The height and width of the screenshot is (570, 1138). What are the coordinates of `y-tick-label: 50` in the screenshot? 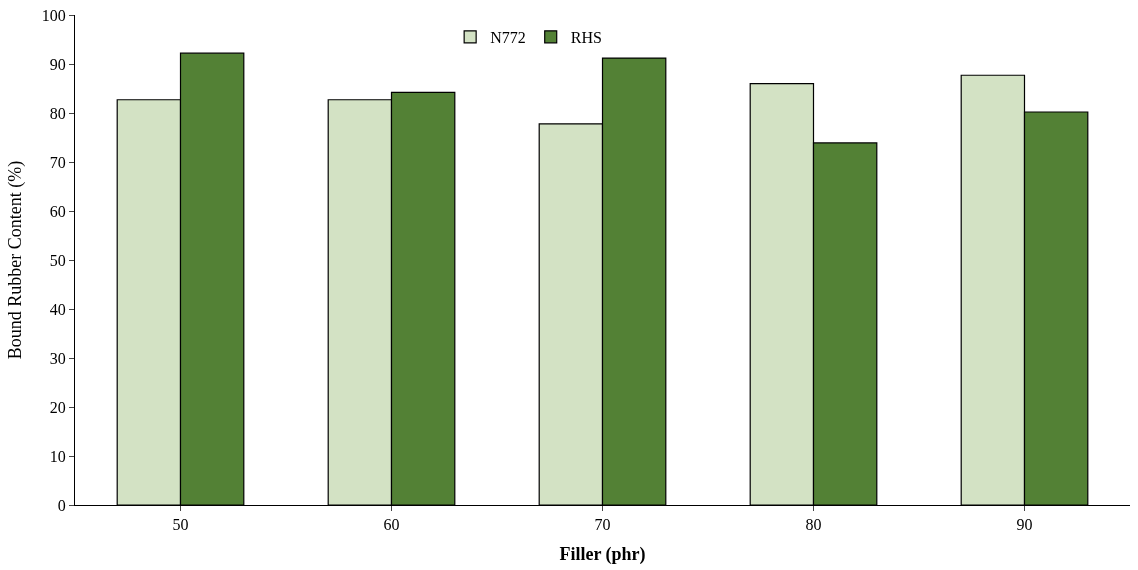 It's located at (57, 260).